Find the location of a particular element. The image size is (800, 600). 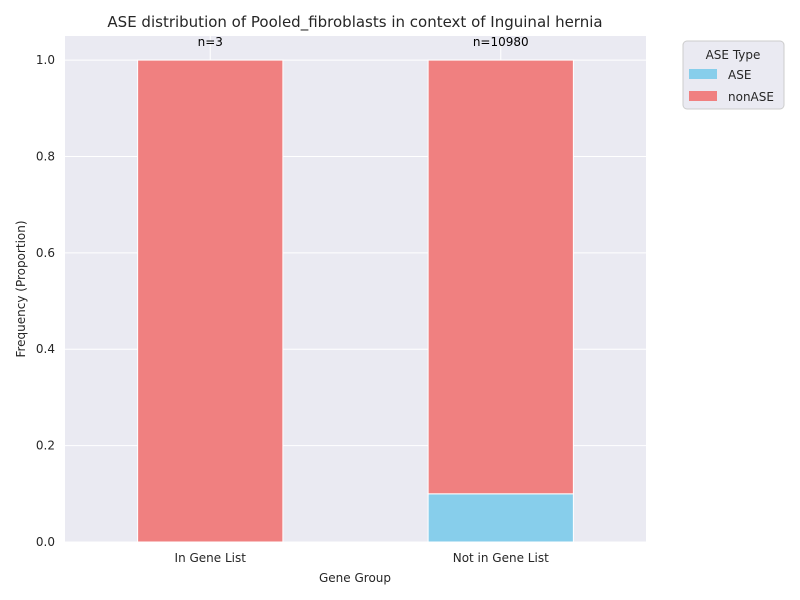

y-tick-label-0: 0.0 is located at coordinates (45, 542).